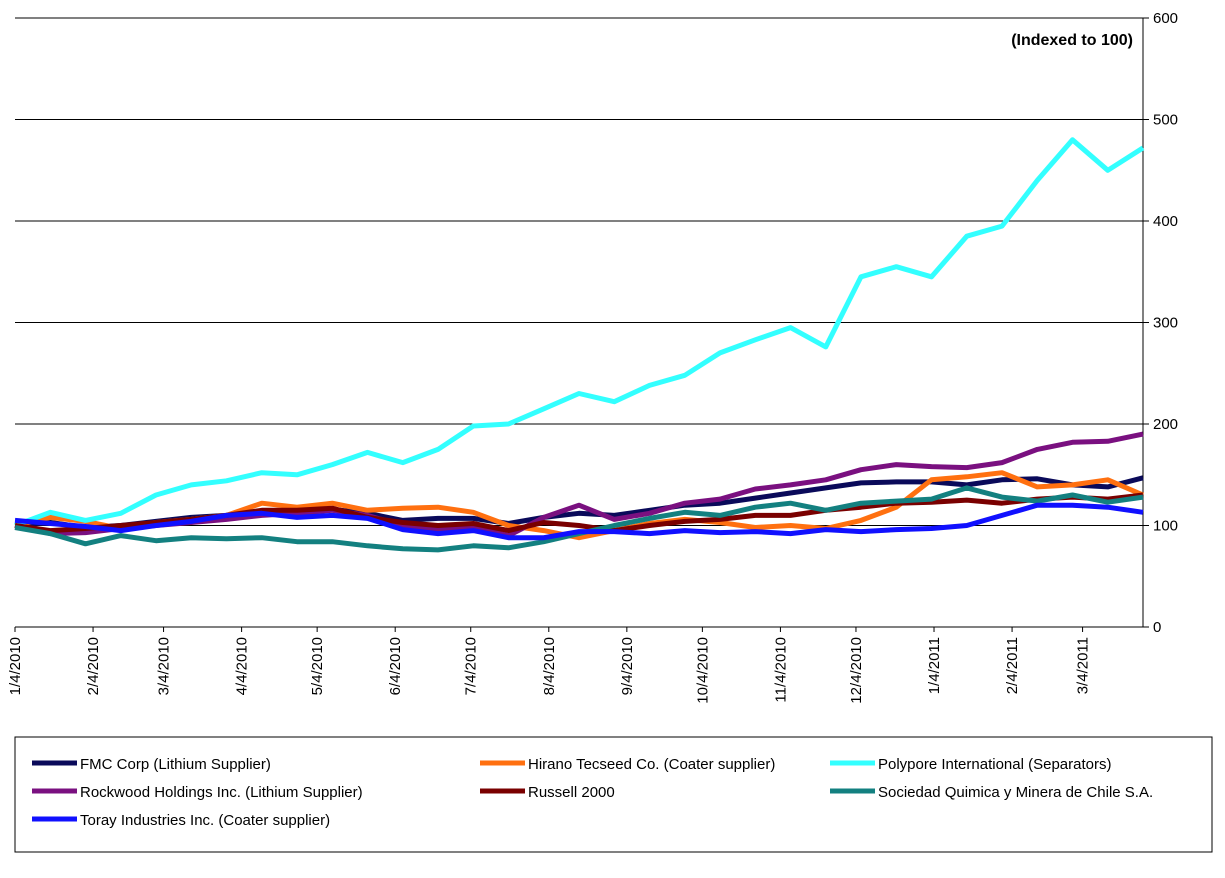 The height and width of the screenshot is (878, 1225). I want to click on legend-label: Sociedad Quimica y Minera de Chile S.A., so click(1015, 792).